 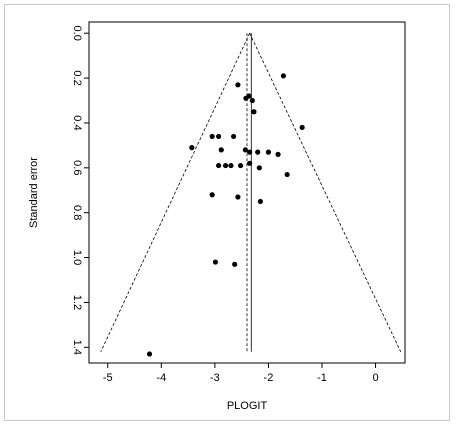 What do you see at coordinates (161, 378) in the screenshot?
I see `x-tick-label: -4` at bounding box center [161, 378].